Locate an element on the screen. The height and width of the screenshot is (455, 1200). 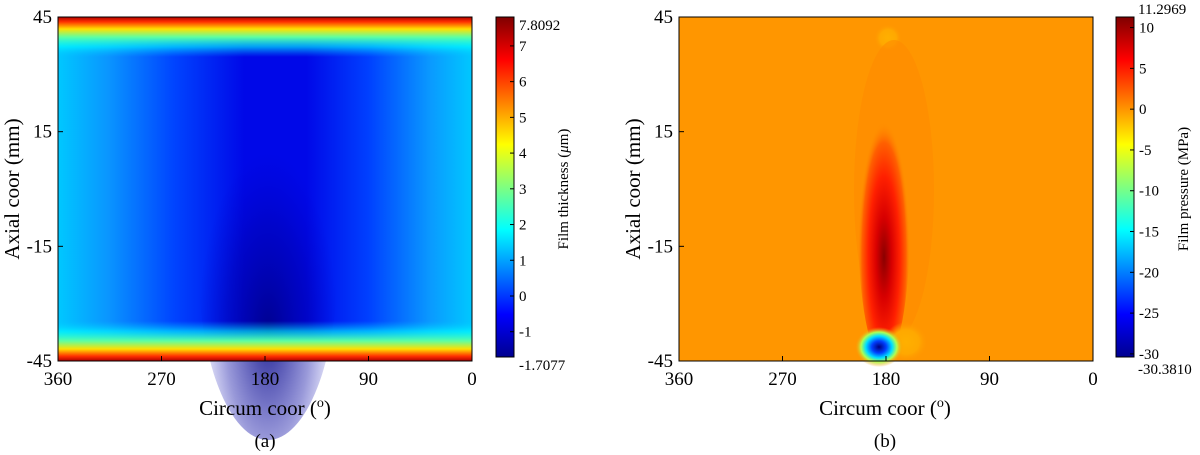
colorbar-max-a: 7.8092 is located at coordinates (539, 26).